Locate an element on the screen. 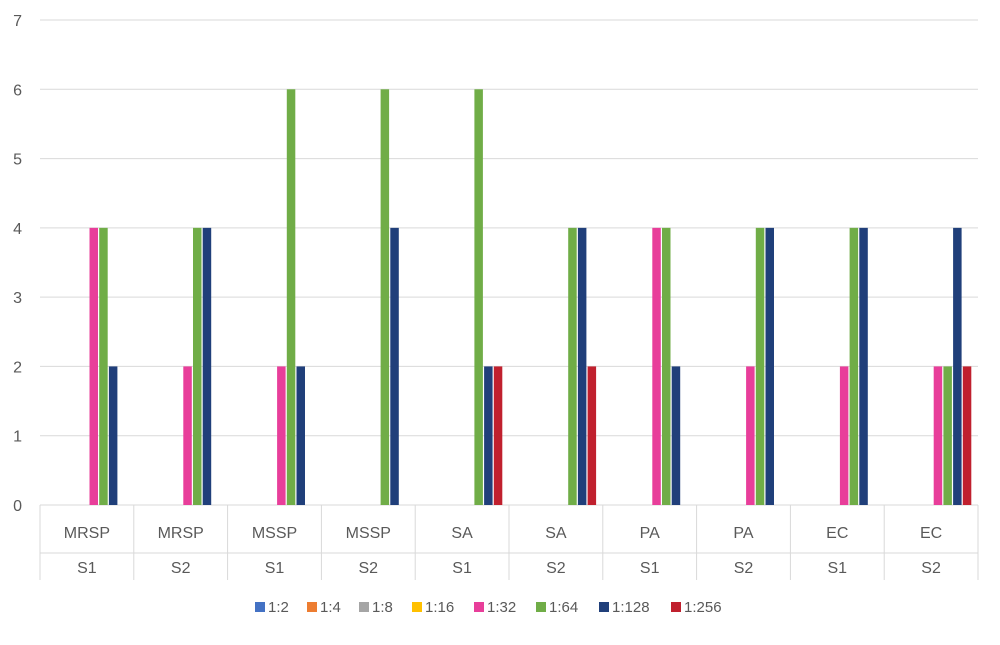 The image size is (1000, 645). y-tick-label: 2 is located at coordinates (17, 367).